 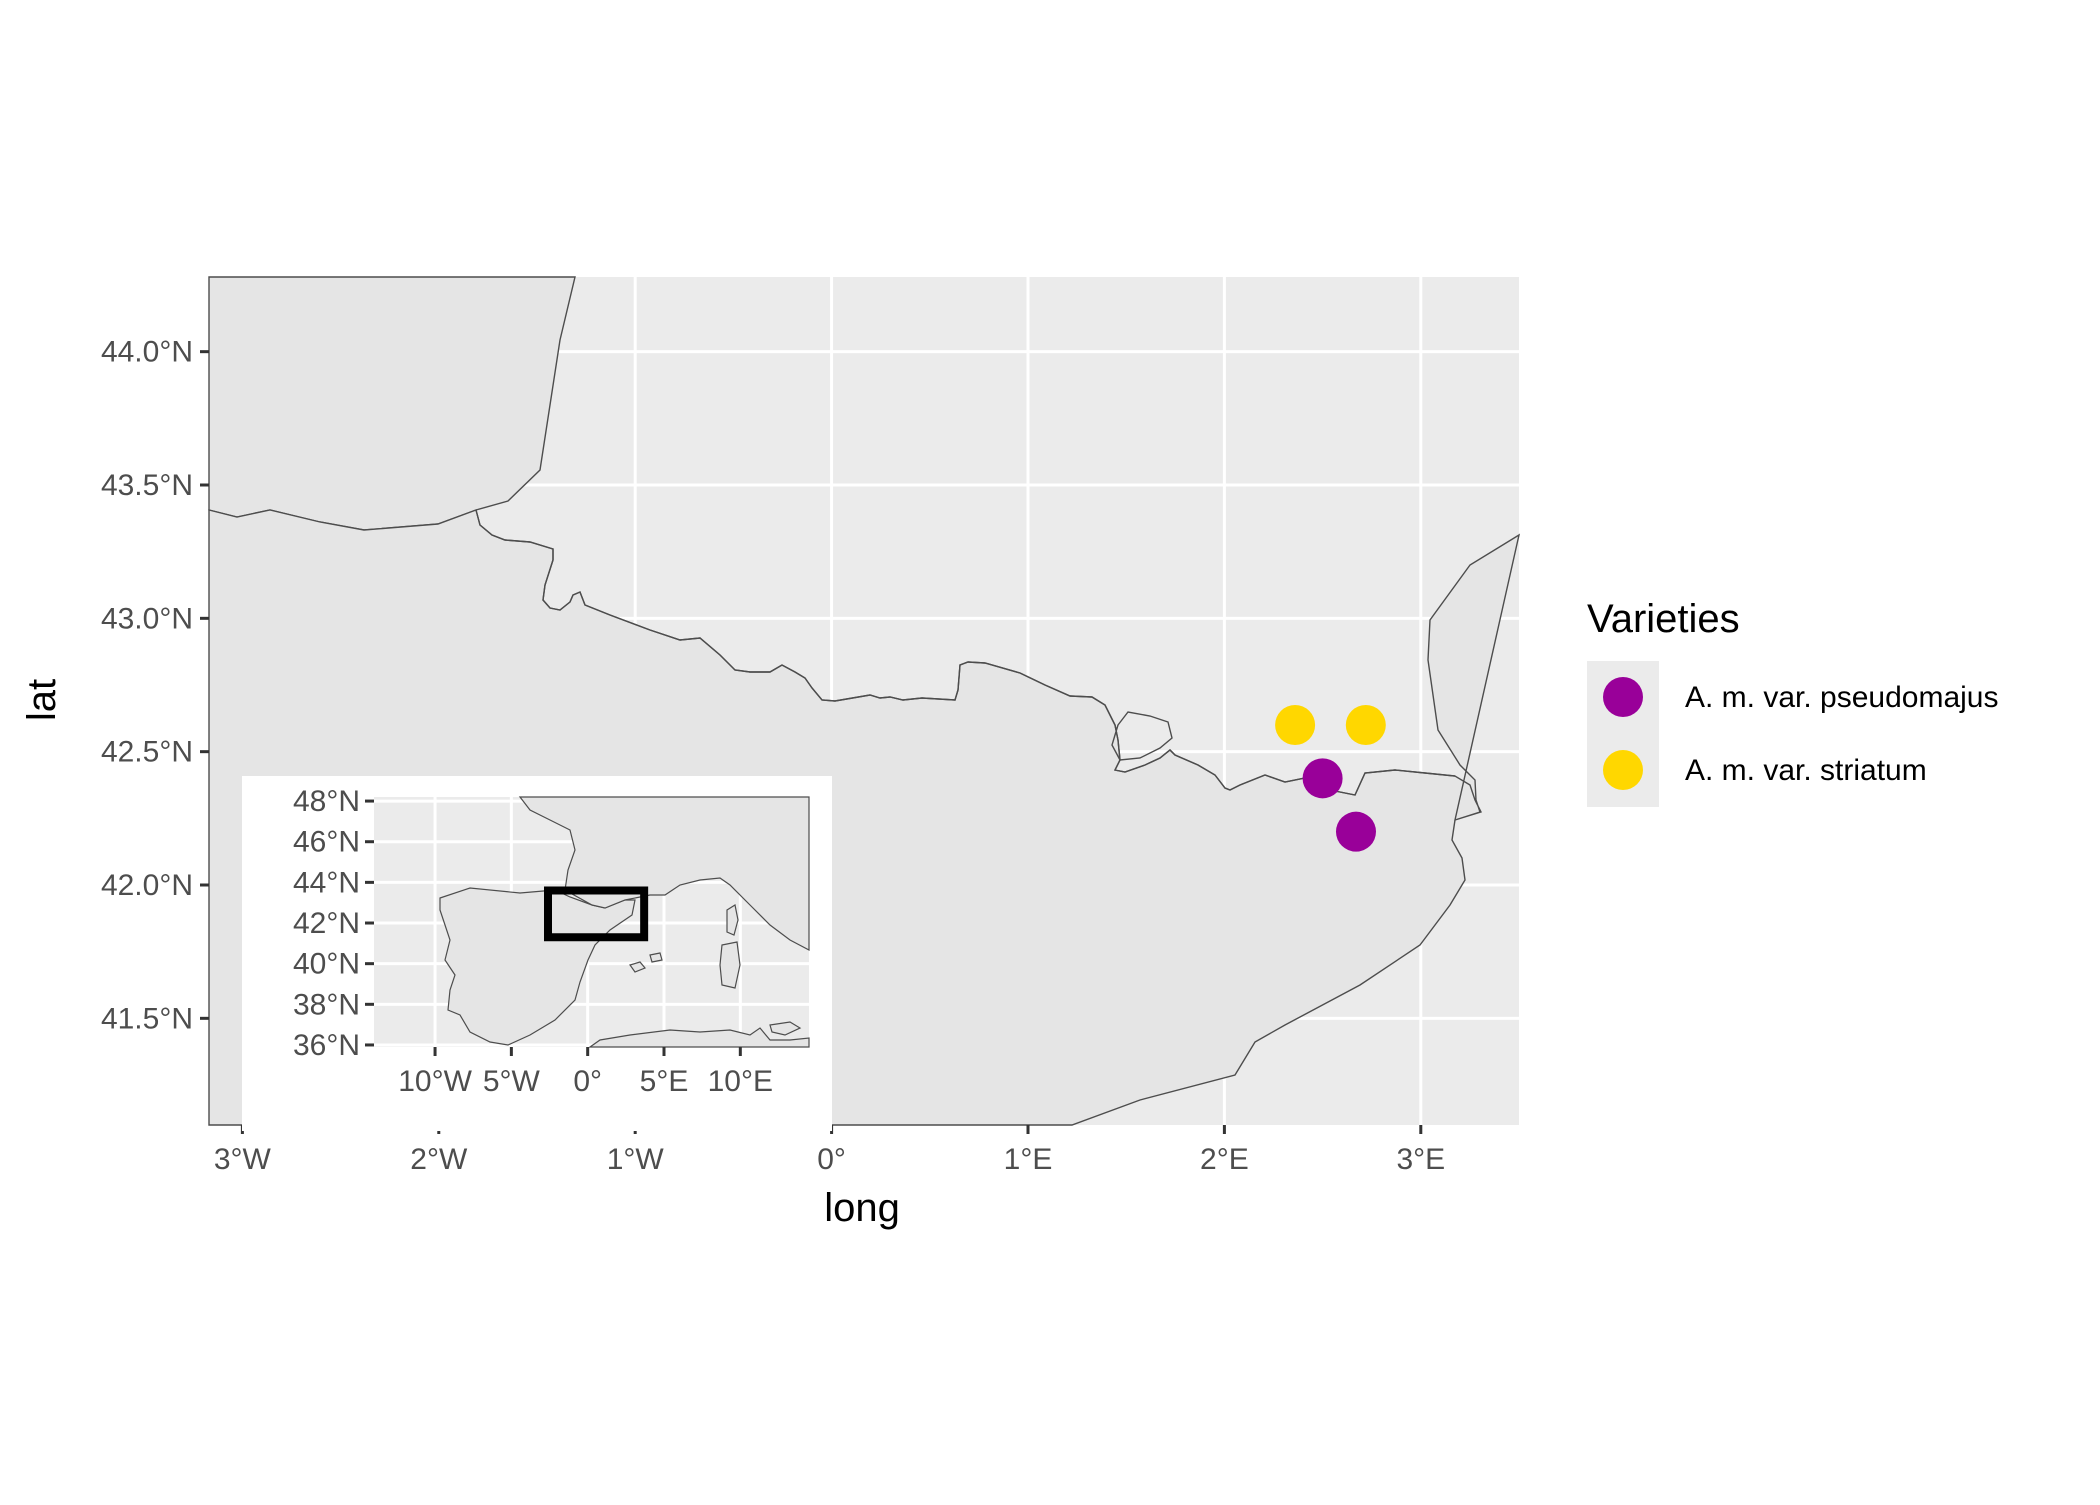 I want to click on inset-y-tick-label: 36°N, so click(x=326, y=1045).